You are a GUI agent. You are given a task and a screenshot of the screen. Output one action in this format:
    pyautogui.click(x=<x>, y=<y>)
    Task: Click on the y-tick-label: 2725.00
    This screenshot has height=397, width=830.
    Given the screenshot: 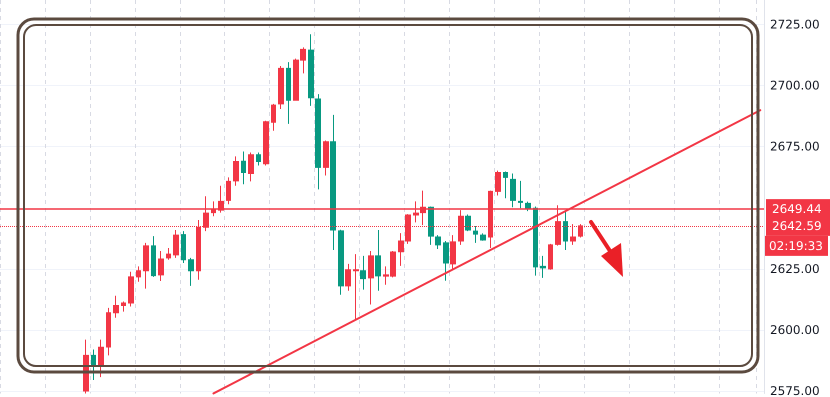 What is the action you would take?
    pyautogui.click(x=795, y=24)
    